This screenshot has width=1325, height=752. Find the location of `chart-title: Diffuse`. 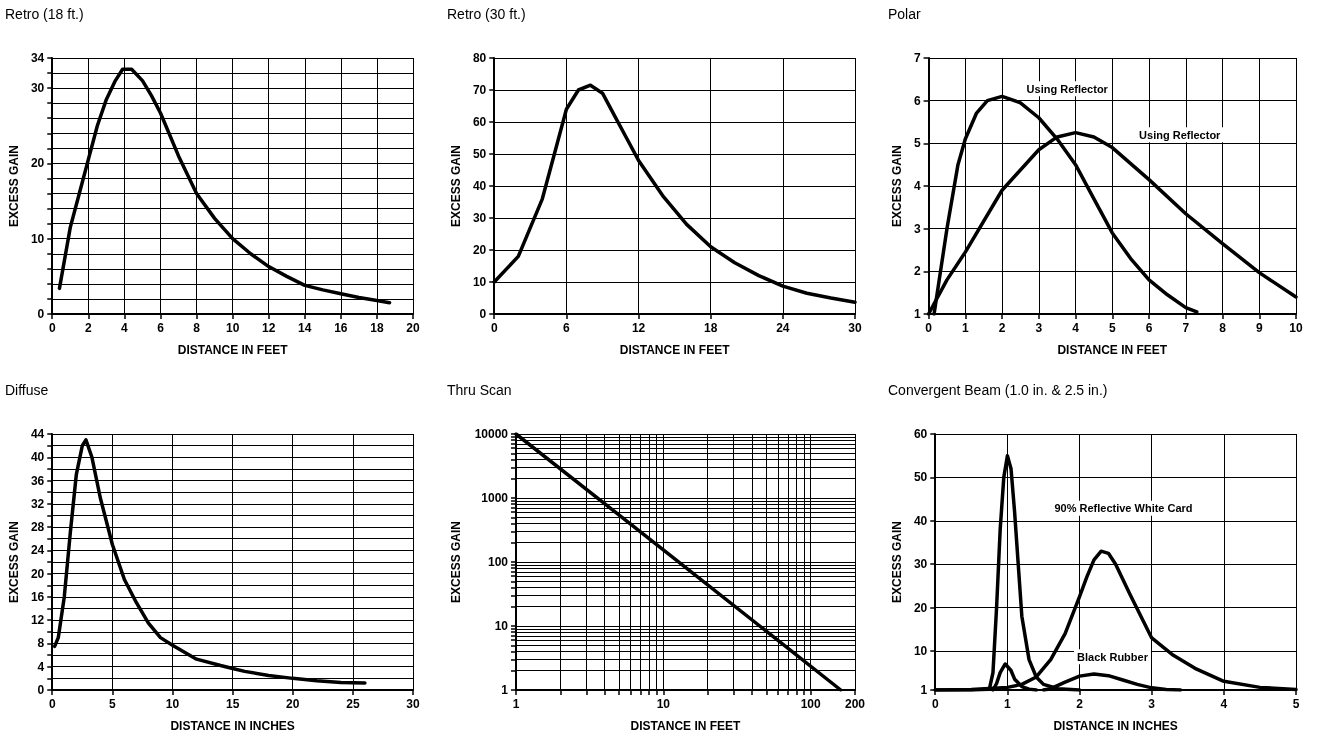

chart-title: Diffuse is located at coordinates (27, 390).